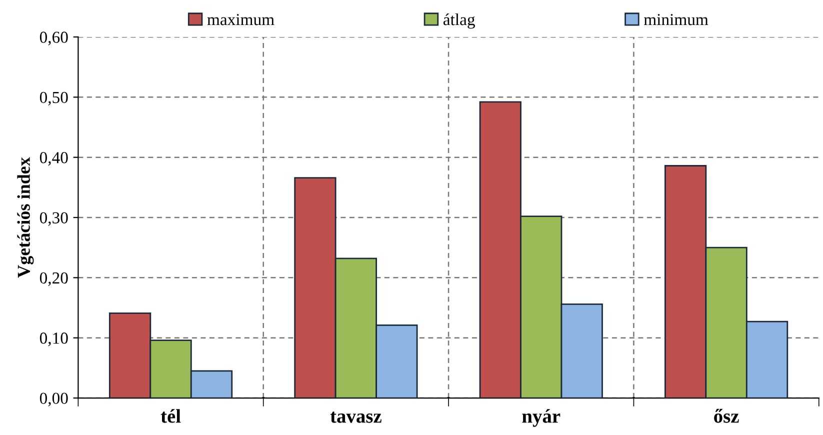  Describe the element at coordinates (459, 21) in the screenshot. I see `legend-label: átlag` at that location.